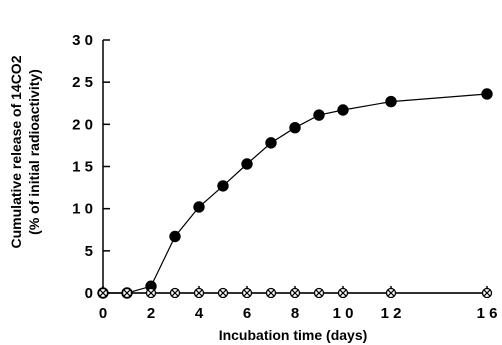  What do you see at coordinates (82, 124) in the screenshot?
I see `y-tick-label: 2 0` at bounding box center [82, 124].